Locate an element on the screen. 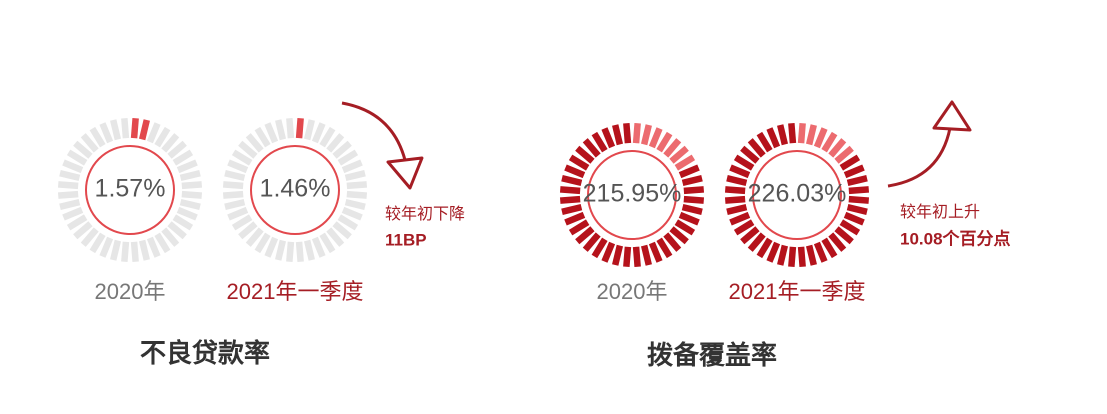 The height and width of the screenshot is (414, 1107). up-arrow is located at coordinates (919, 157).